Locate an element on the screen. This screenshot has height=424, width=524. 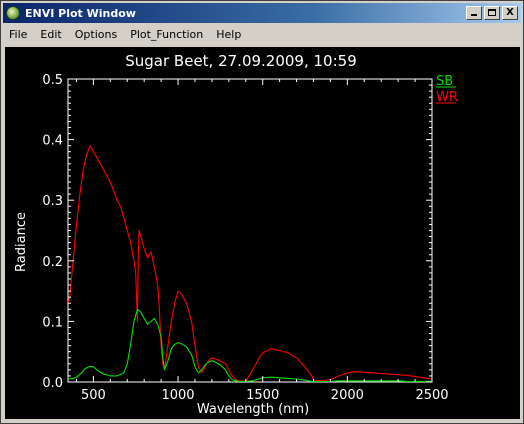
series-line-sb is located at coordinates (250, 345).